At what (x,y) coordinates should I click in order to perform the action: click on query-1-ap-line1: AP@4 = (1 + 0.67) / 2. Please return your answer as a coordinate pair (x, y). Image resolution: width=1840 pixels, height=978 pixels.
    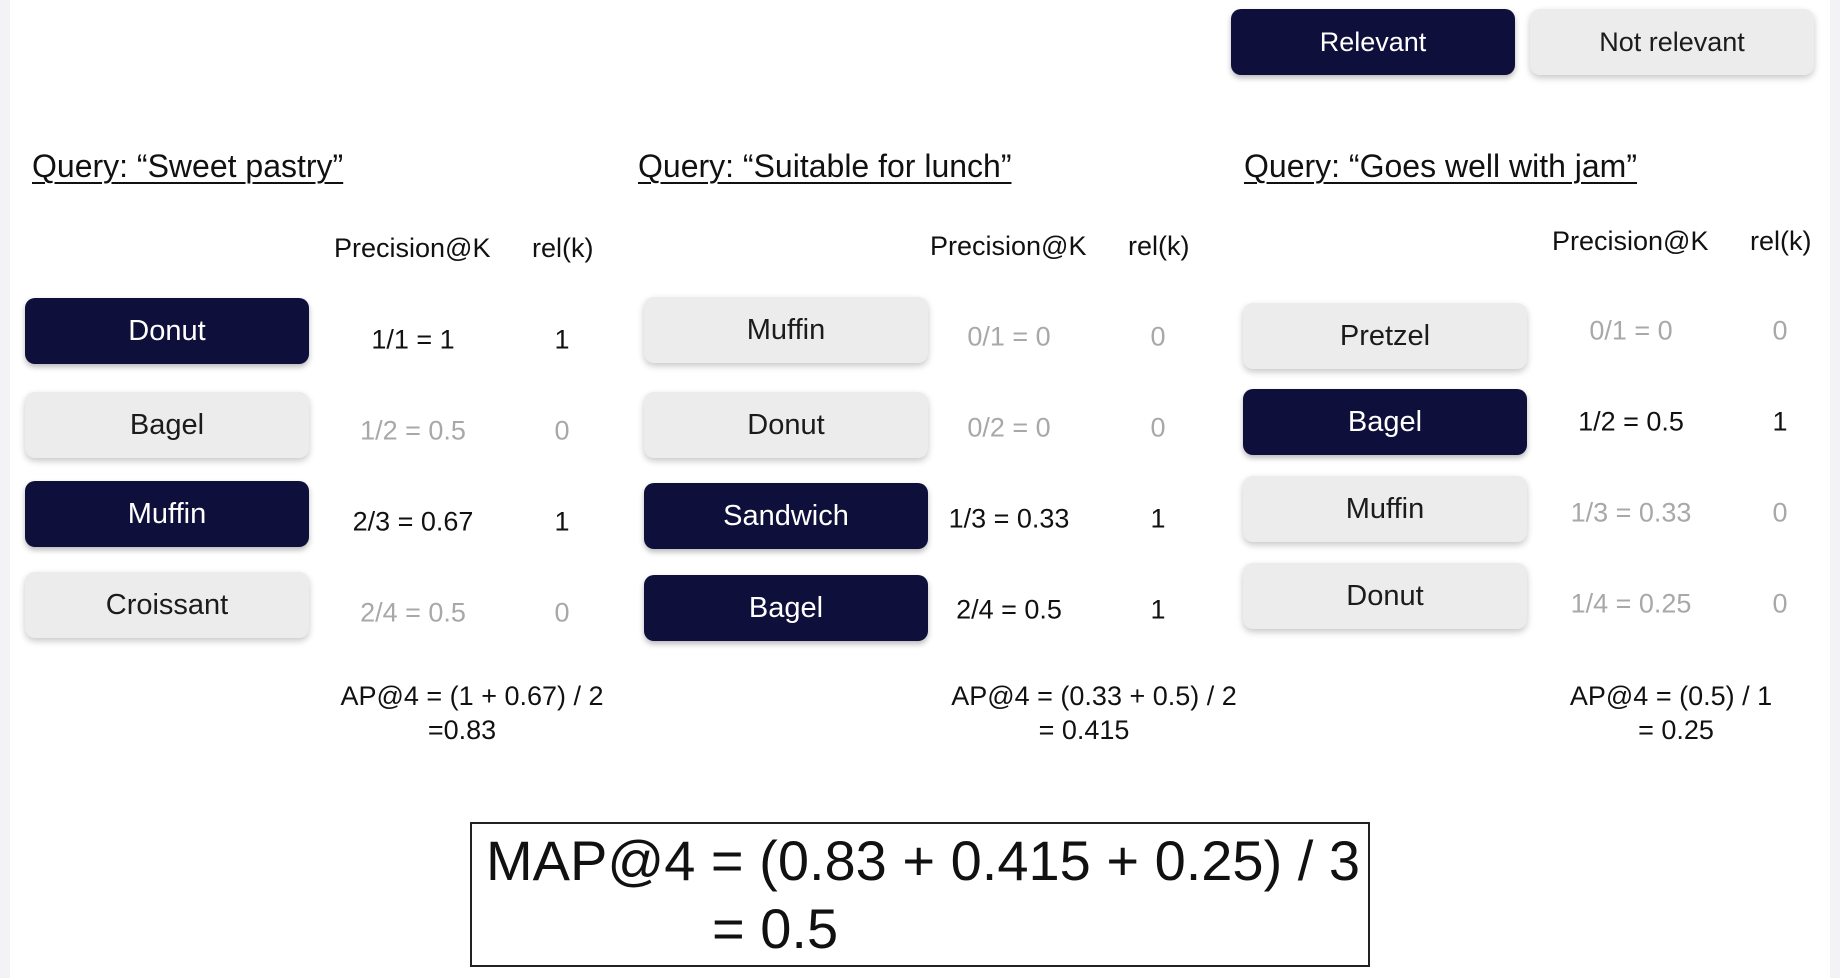
    Looking at the image, I should click on (472, 696).